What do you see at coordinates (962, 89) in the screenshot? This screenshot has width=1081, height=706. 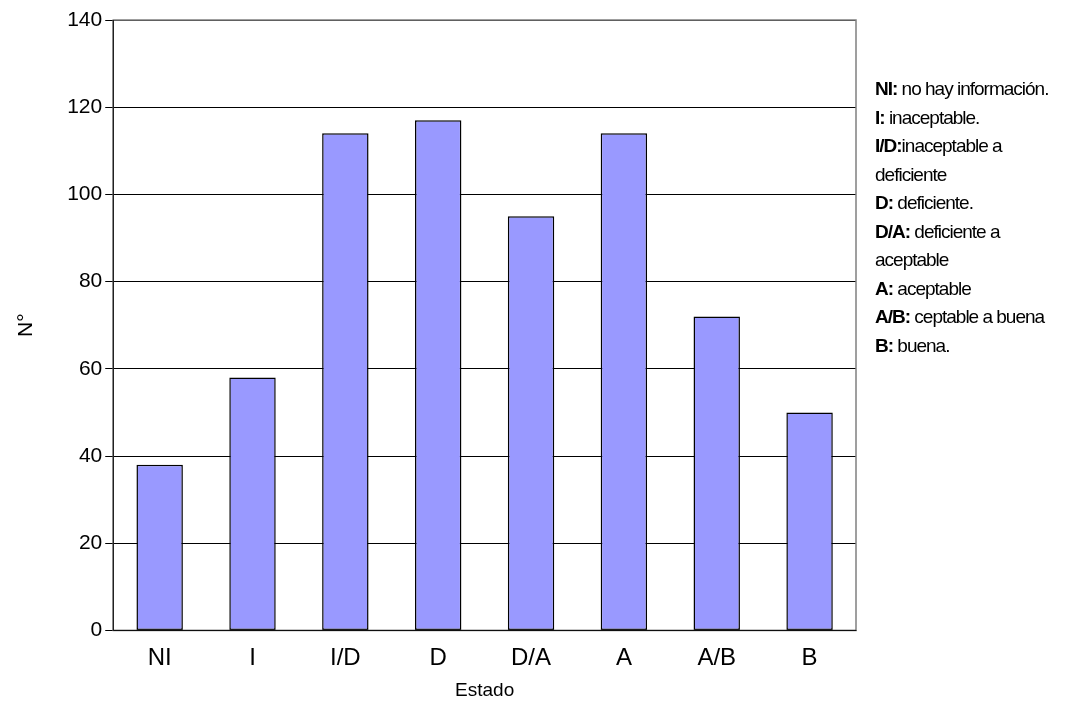 I see `text: NI: no hay información.` at bounding box center [962, 89].